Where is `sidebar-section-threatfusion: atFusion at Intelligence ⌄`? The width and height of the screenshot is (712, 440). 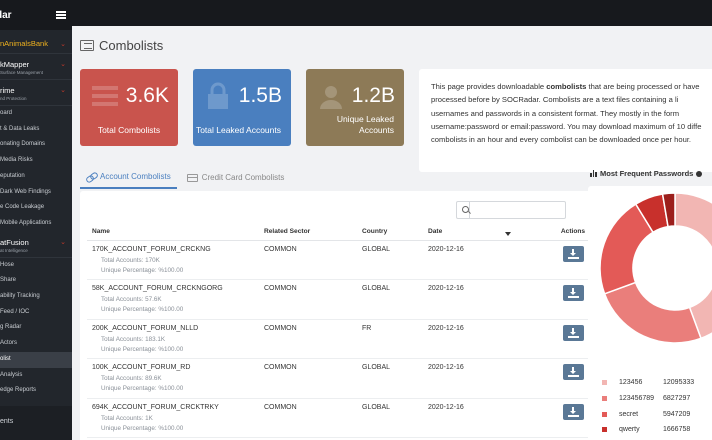 sidebar-section-threatfusion: atFusion at Intelligence ⌄ is located at coordinates (36, 245).